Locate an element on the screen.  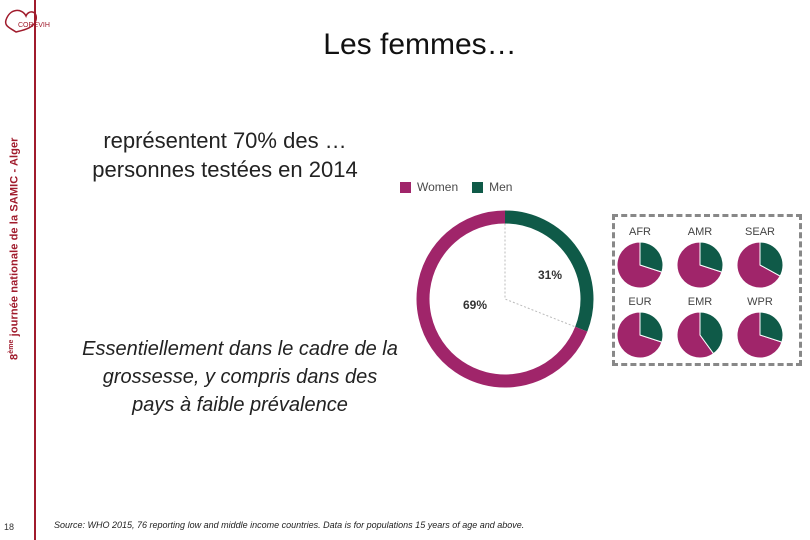
donut-segment-women is located at coordinates (502, 299).